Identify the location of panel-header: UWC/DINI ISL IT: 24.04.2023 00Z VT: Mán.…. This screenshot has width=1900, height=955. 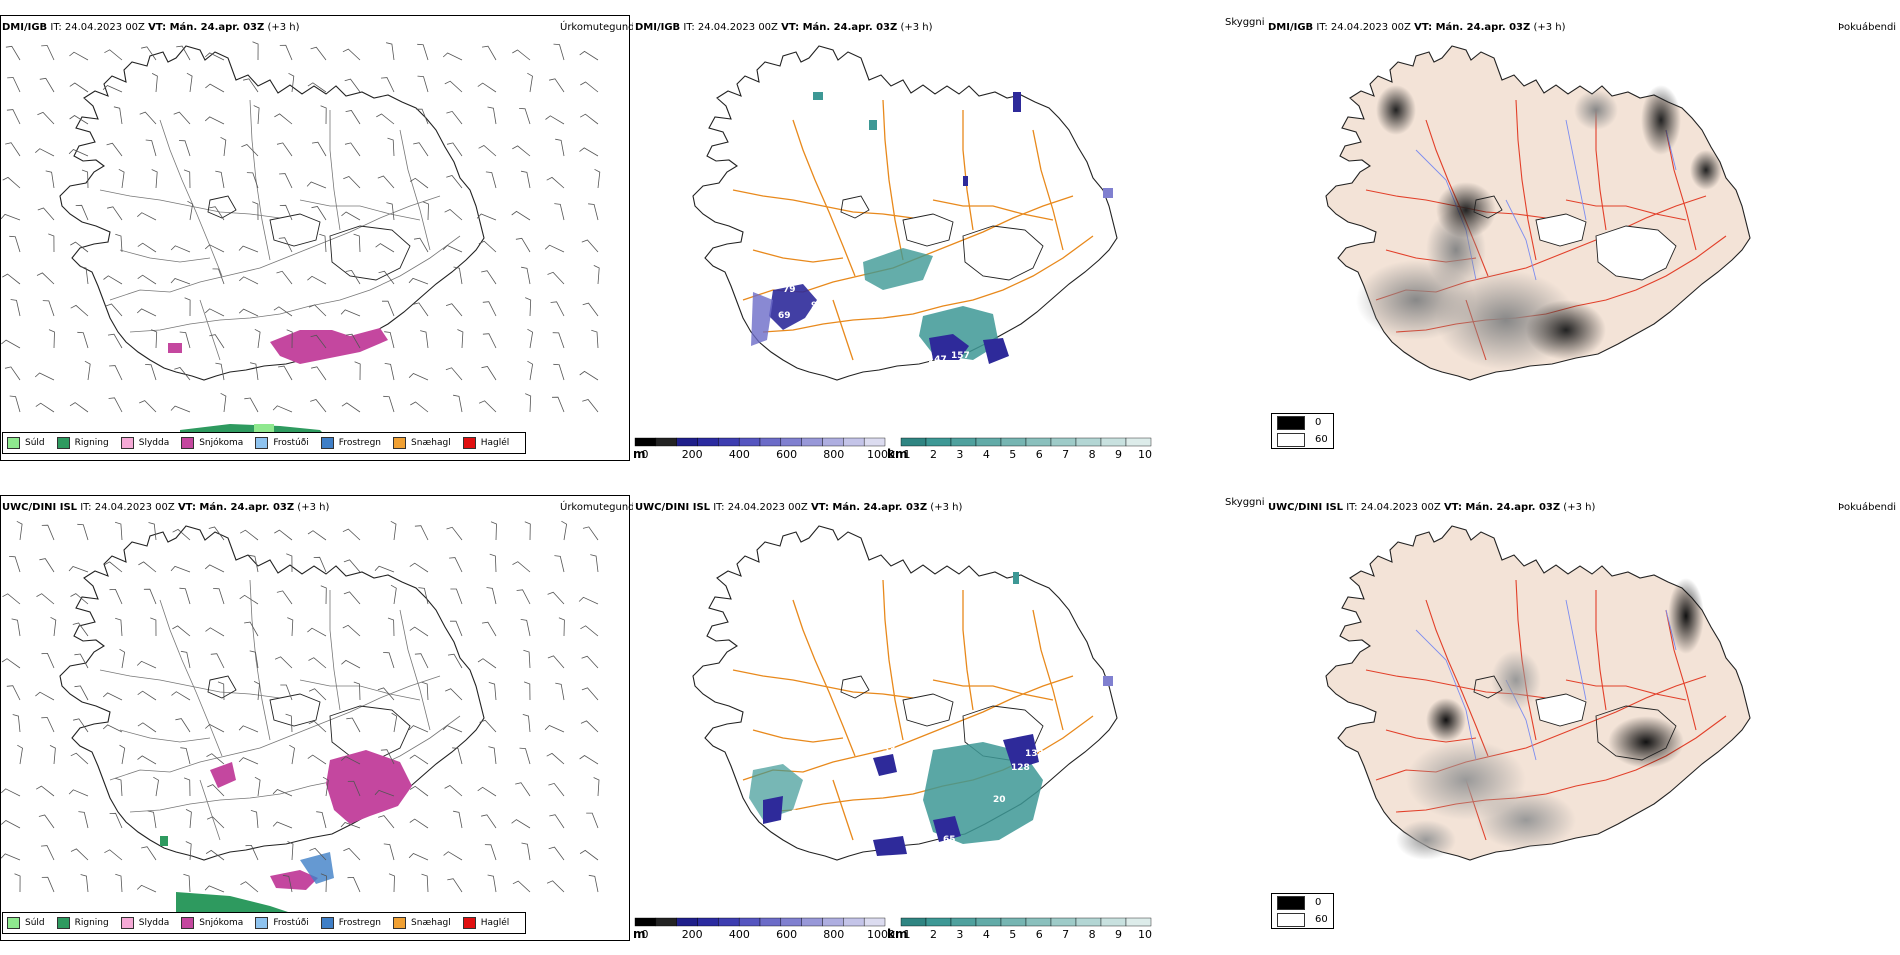
(1431, 507).